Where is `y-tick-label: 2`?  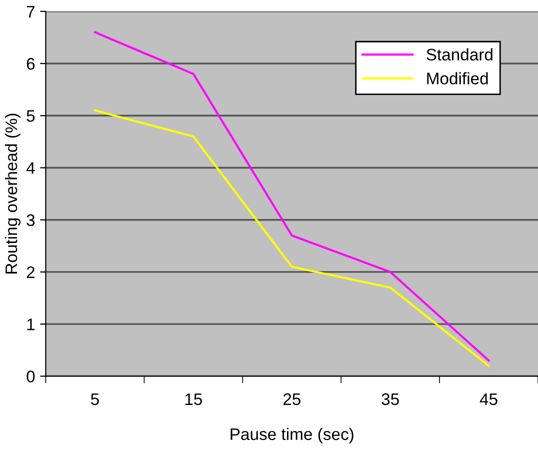 y-tick-label: 2 is located at coordinates (30, 272).